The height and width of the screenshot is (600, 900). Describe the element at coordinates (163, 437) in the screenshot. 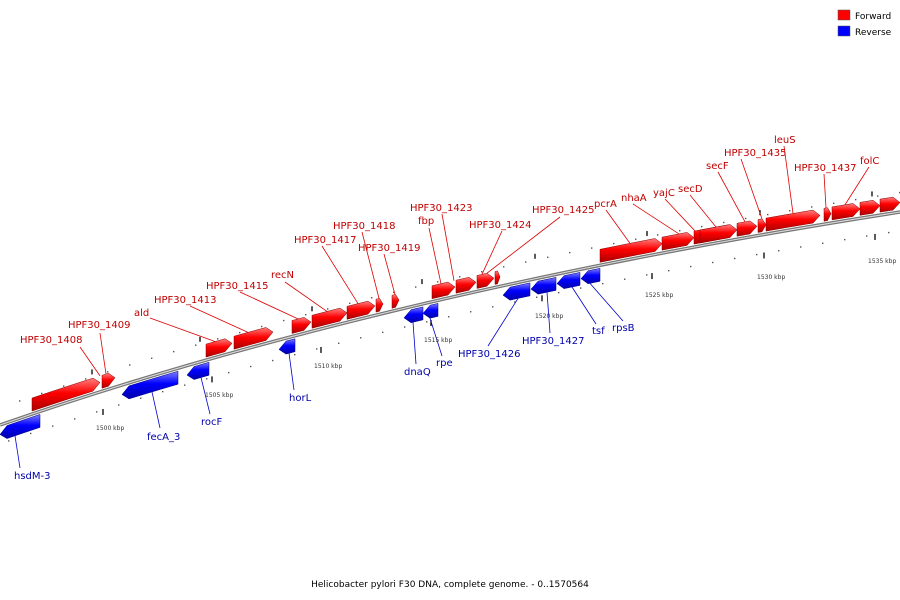

I see `gene-label: fecA_3` at that location.